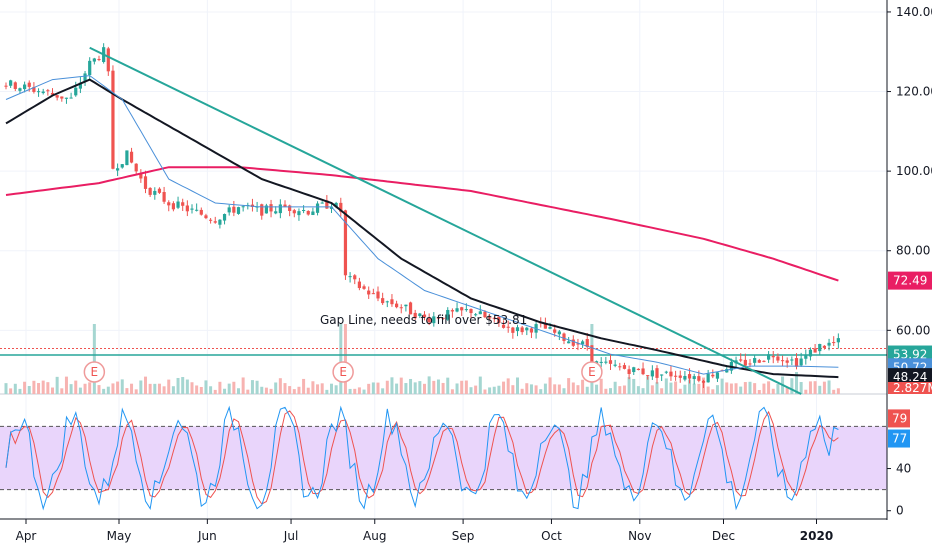 The width and height of the screenshot is (932, 550). What do you see at coordinates (423, 320) in the screenshot?
I see `gap-annotation: Gap Line, needs to fill over $53.81` at bounding box center [423, 320].